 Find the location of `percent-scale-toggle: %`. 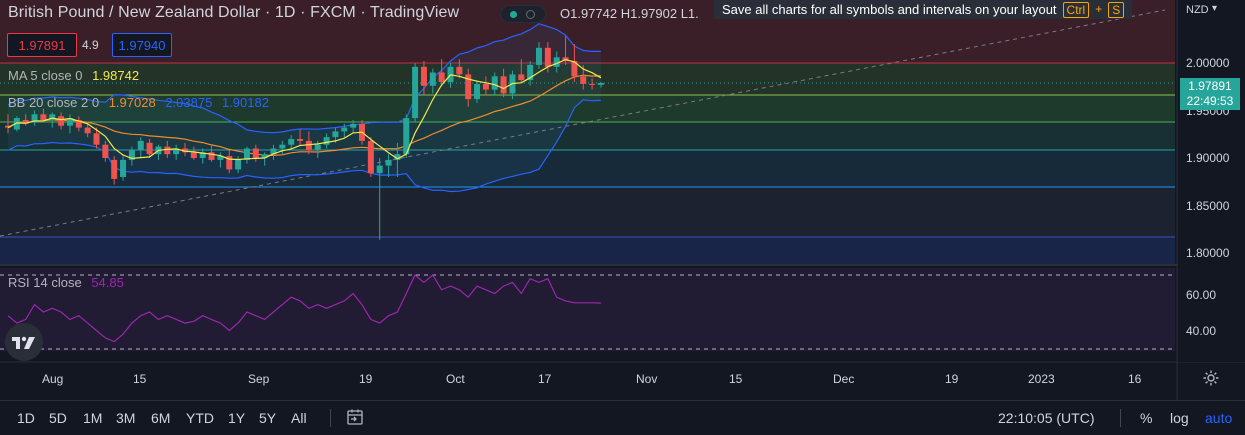

percent-scale-toggle: % is located at coordinates (1146, 418).